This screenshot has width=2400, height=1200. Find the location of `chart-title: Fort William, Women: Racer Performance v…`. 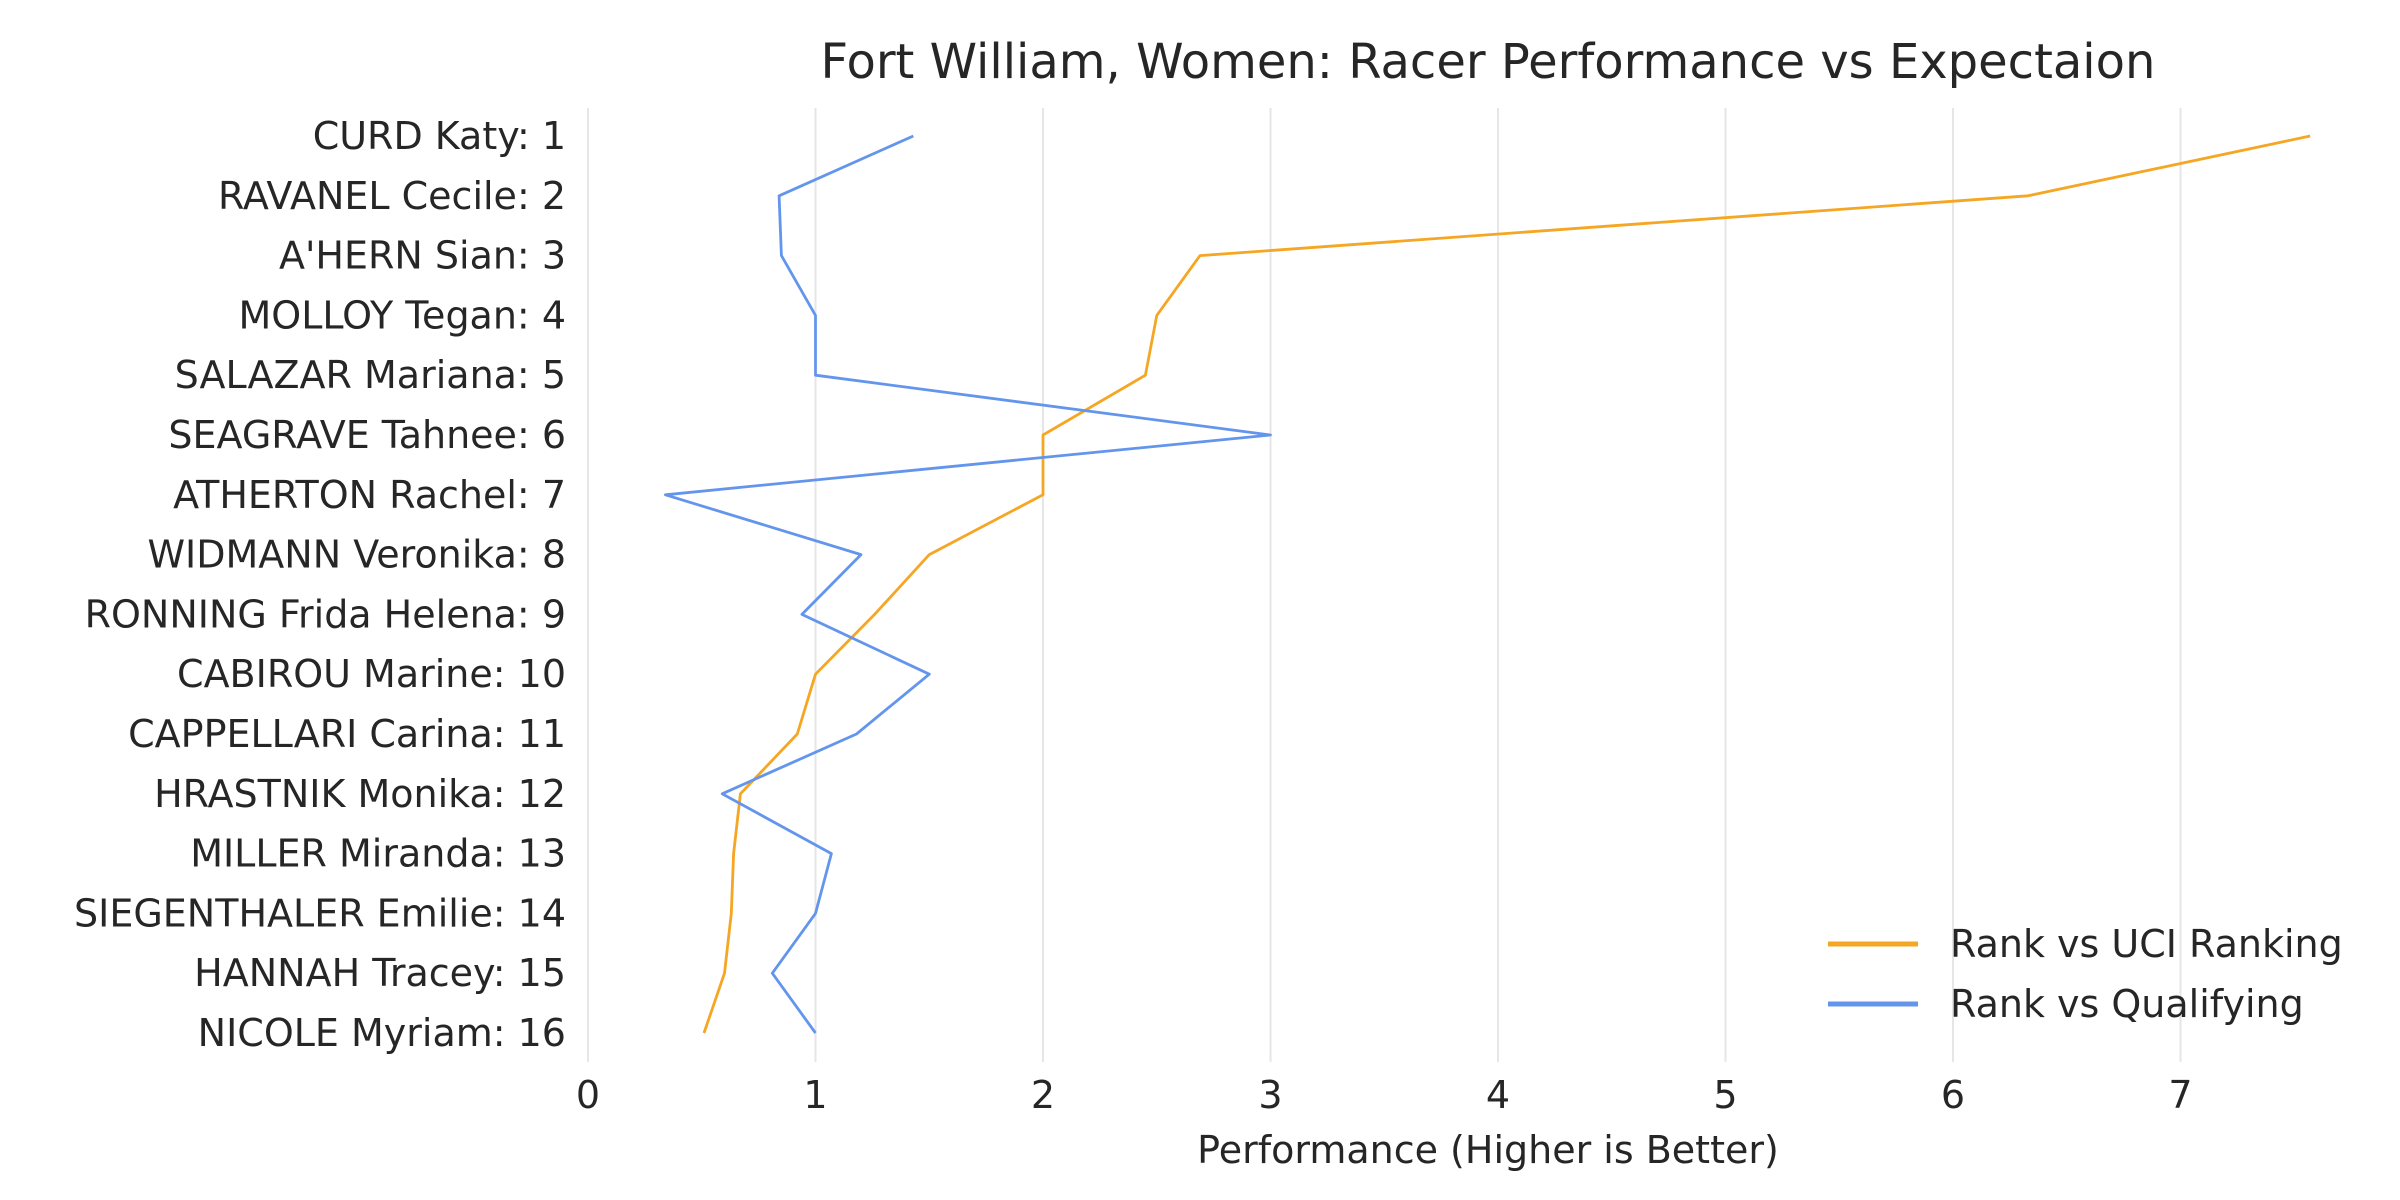

chart-title: Fort William, Women: Racer Performance v… is located at coordinates (1488, 62).